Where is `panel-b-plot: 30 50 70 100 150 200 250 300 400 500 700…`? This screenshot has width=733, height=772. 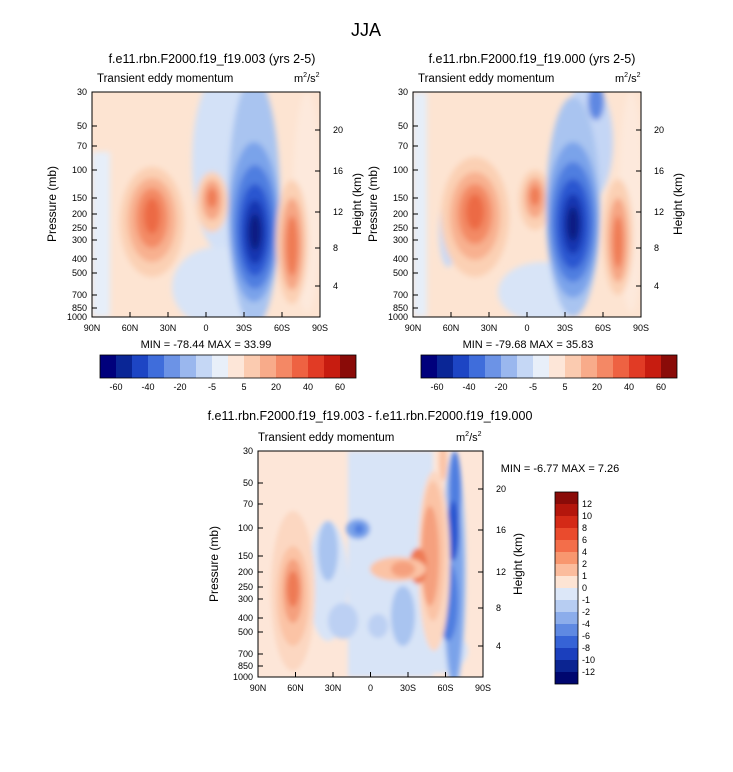
panel-b-plot: 30 50 70 100 150 200 250 300 400 500 700… is located at coordinates (525, 210).